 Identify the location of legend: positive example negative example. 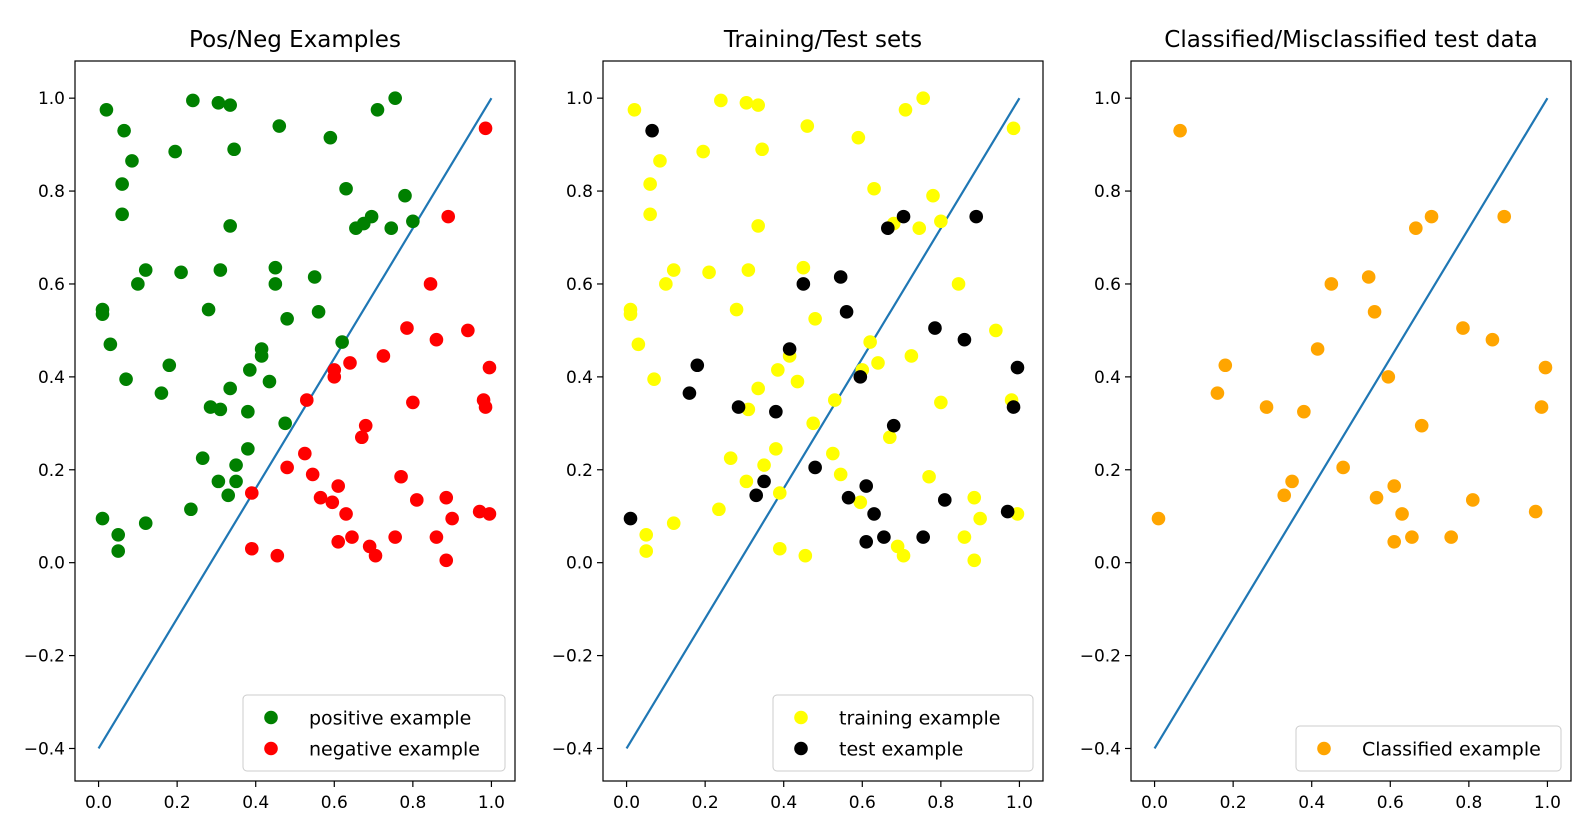
(374, 733).